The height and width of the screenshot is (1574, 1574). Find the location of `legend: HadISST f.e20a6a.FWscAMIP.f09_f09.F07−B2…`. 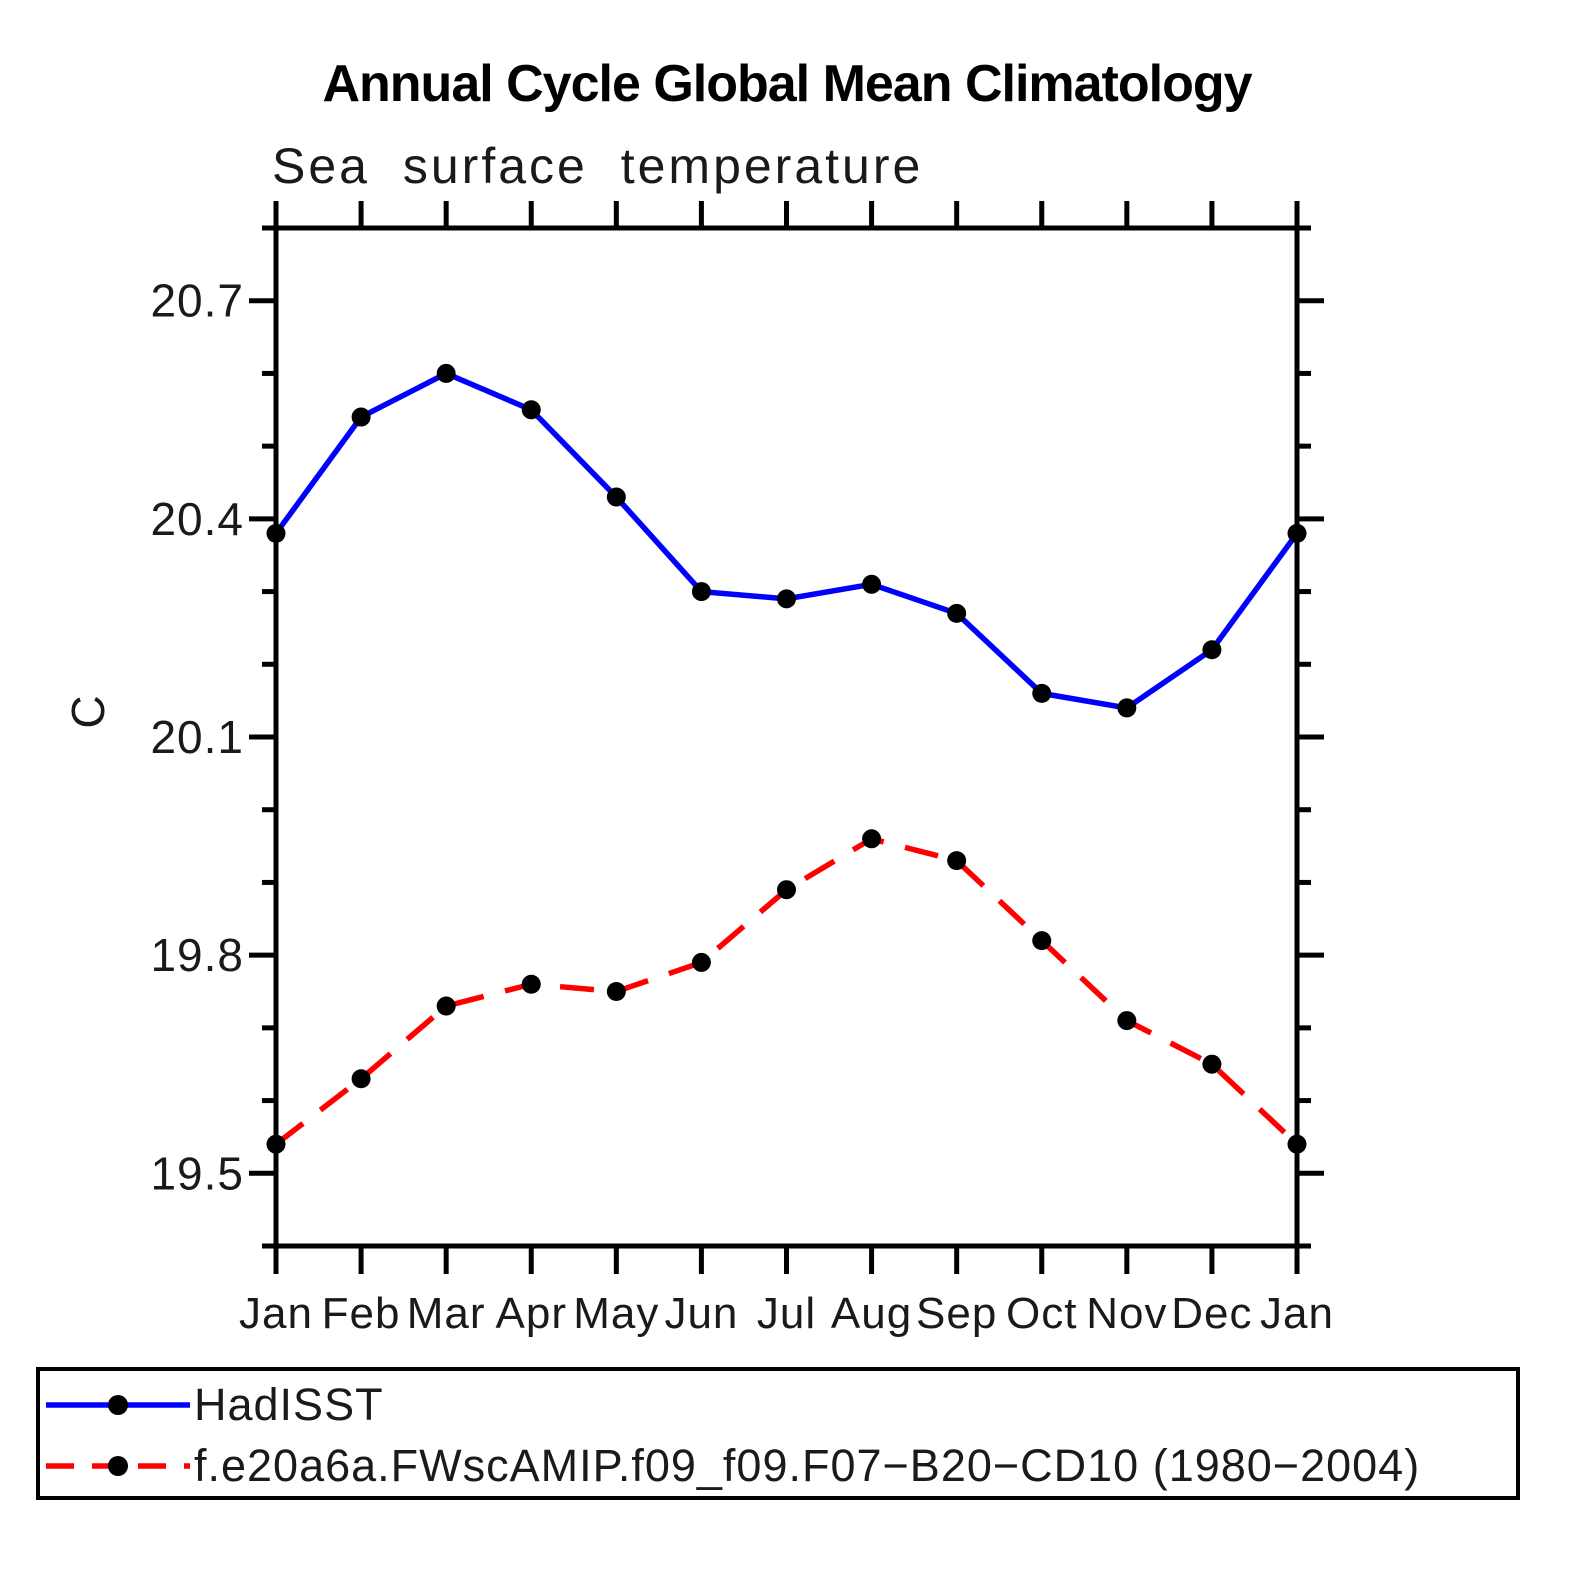

legend: HadISST f.e20a6a.FWscAMIP.f09_f09.F07−B2… is located at coordinates (778, 1433).